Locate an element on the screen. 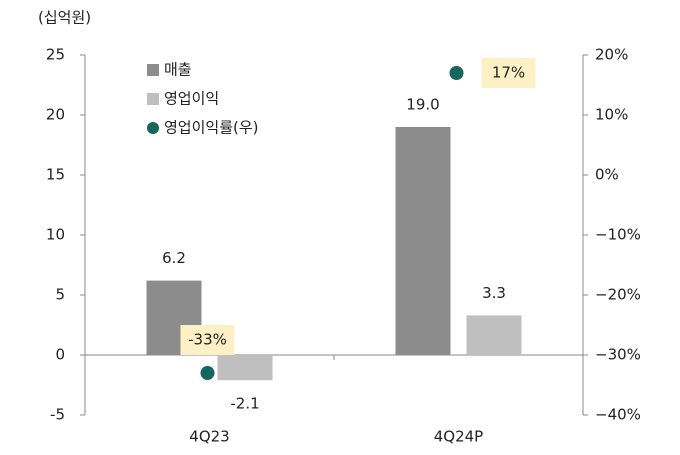 The image size is (680, 455). data-label: 17% is located at coordinates (508, 73).